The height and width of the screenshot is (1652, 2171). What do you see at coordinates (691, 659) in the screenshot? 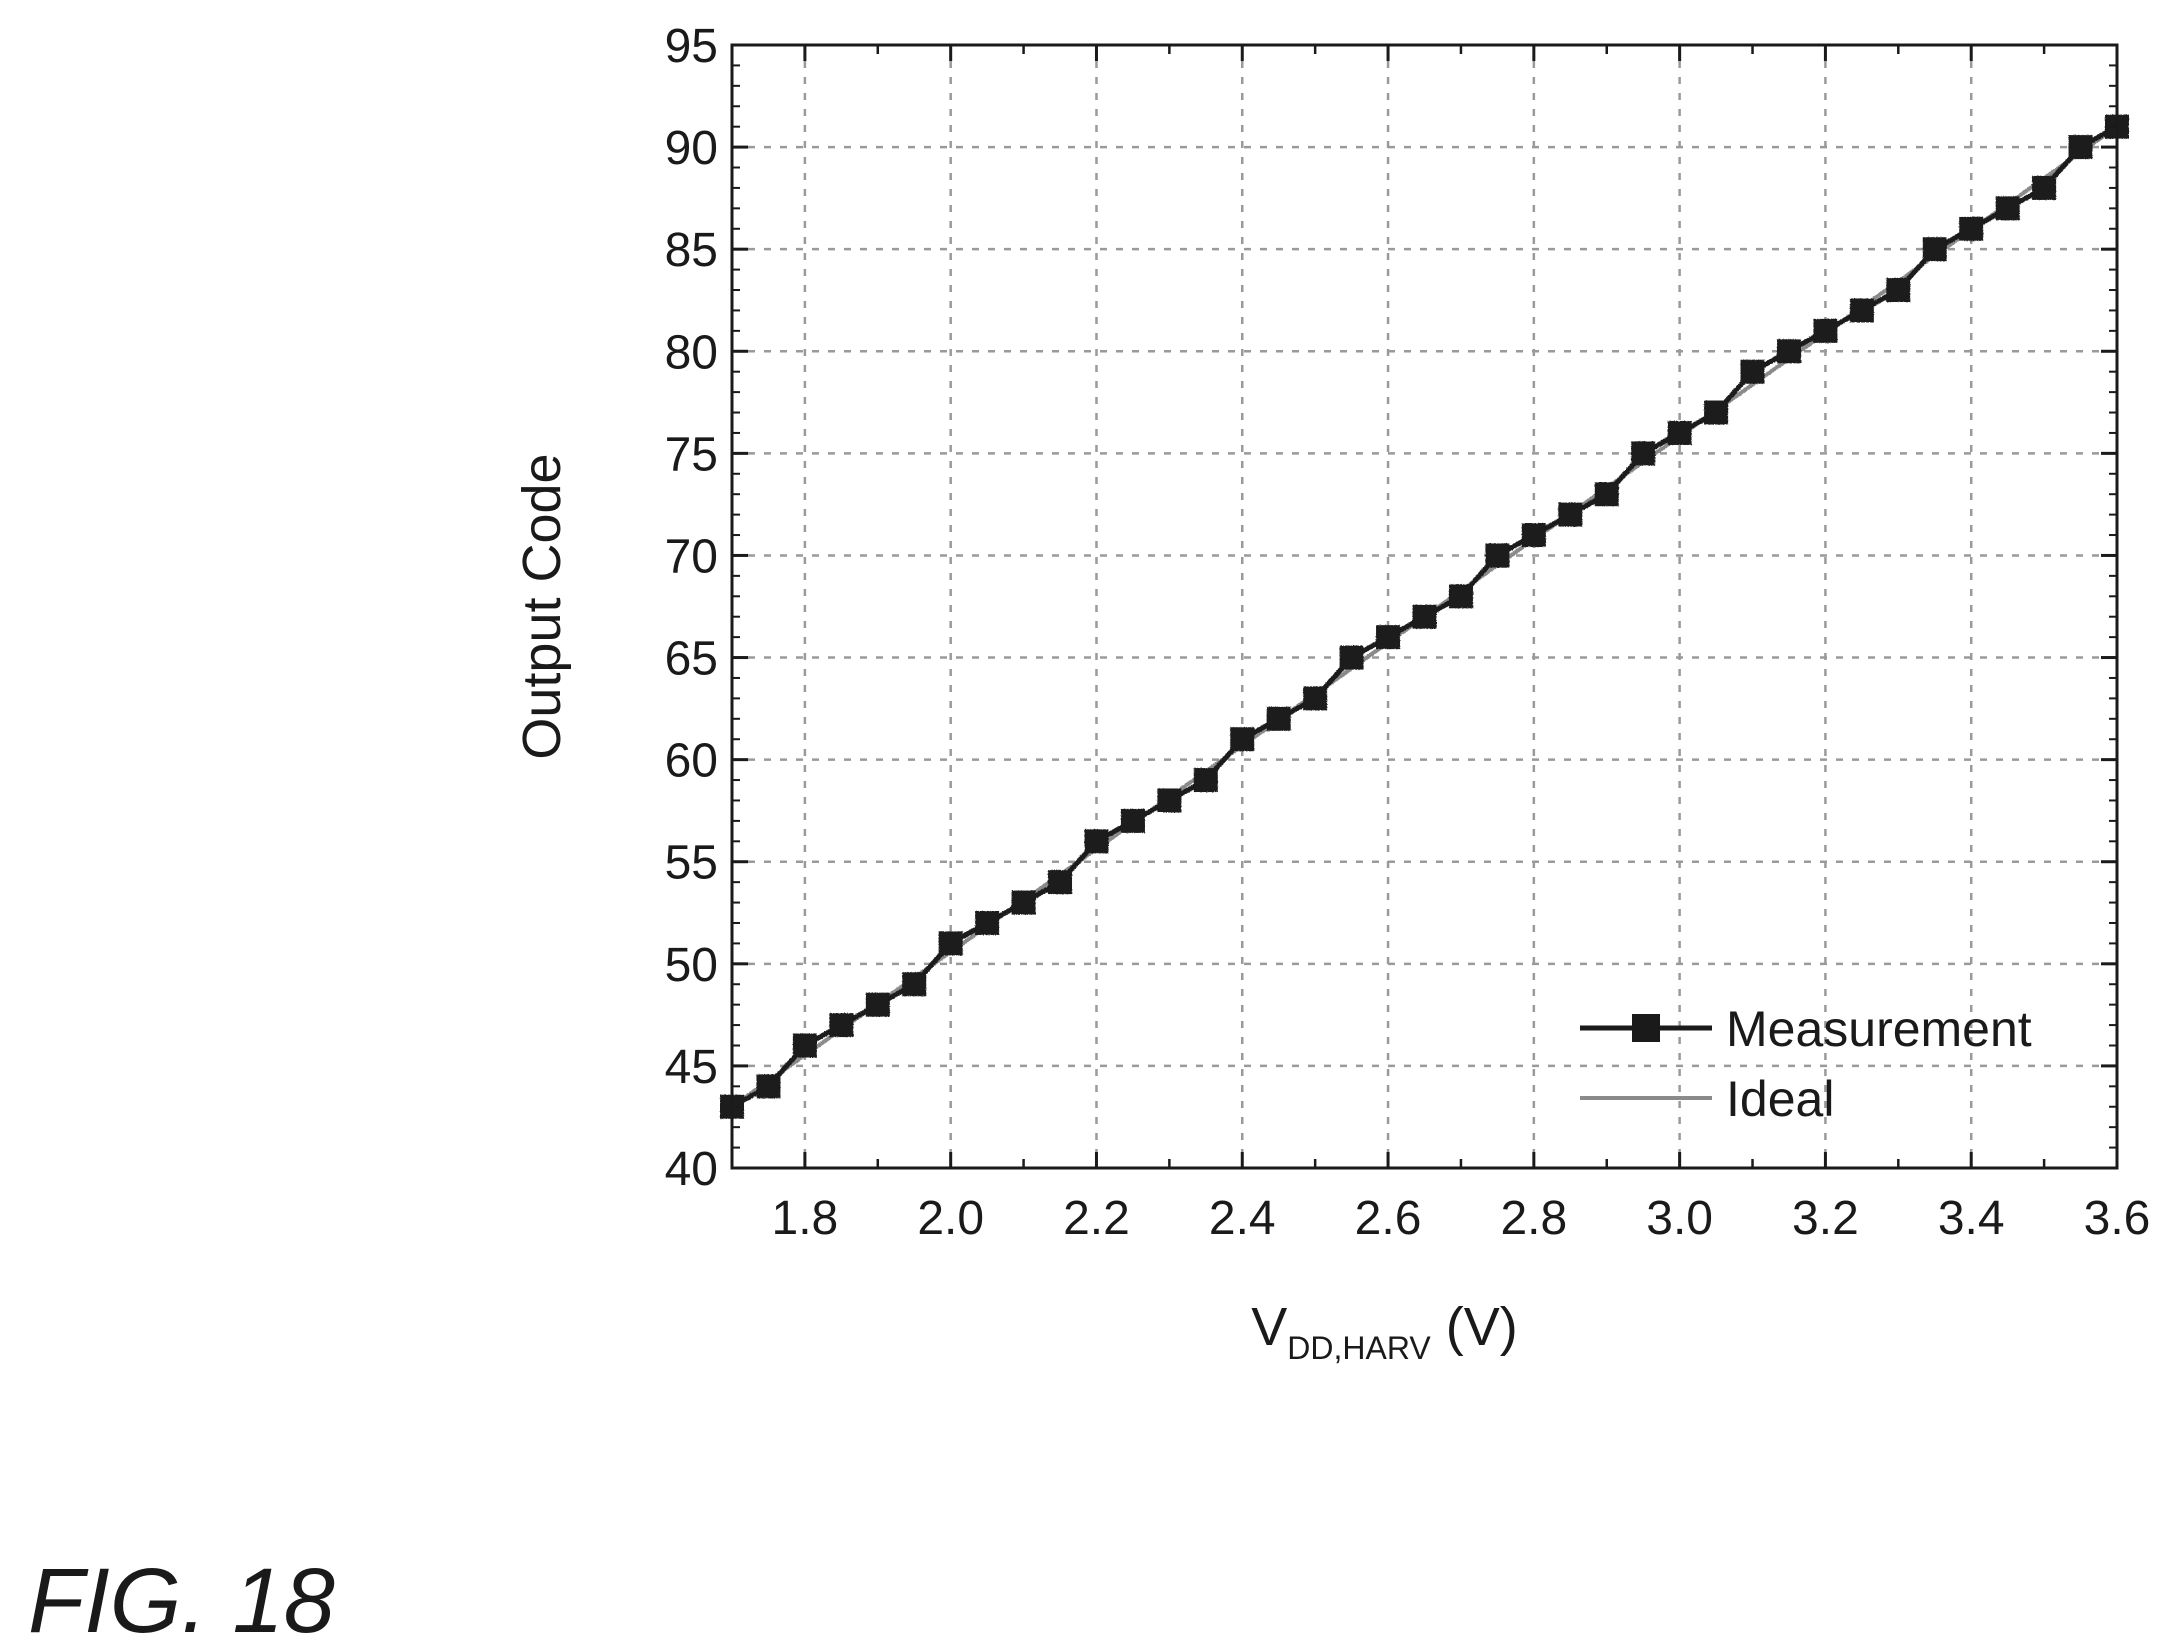
I see `y-tick-label-5: 65` at bounding box center [691, 659].